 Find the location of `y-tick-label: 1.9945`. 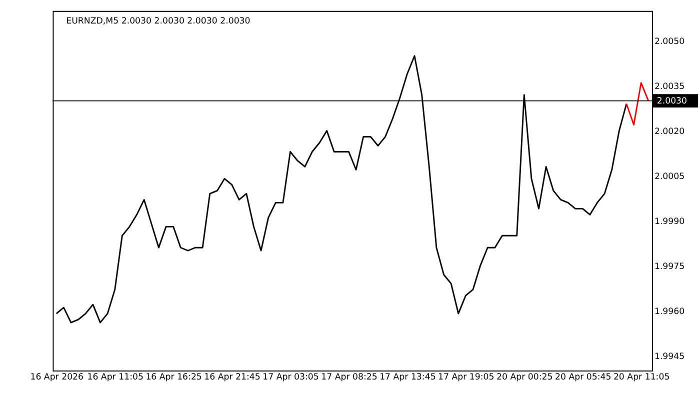

y-tick-label: 1.9945 is located at coordinates (669, 357).